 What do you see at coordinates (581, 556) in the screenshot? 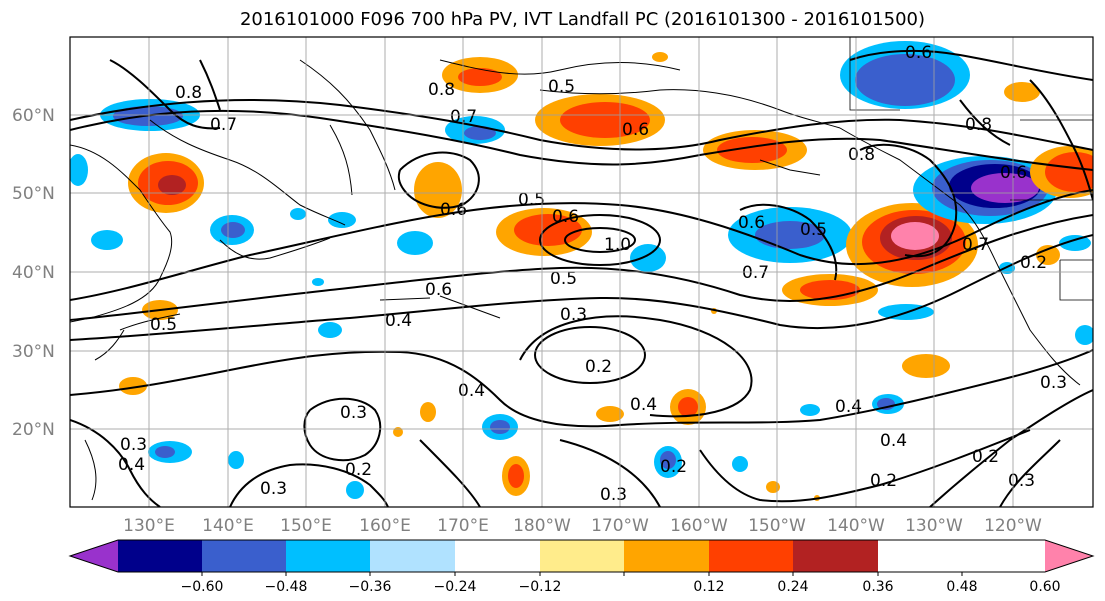
I see `colorbar-segments` at bounding box center [581, 556].